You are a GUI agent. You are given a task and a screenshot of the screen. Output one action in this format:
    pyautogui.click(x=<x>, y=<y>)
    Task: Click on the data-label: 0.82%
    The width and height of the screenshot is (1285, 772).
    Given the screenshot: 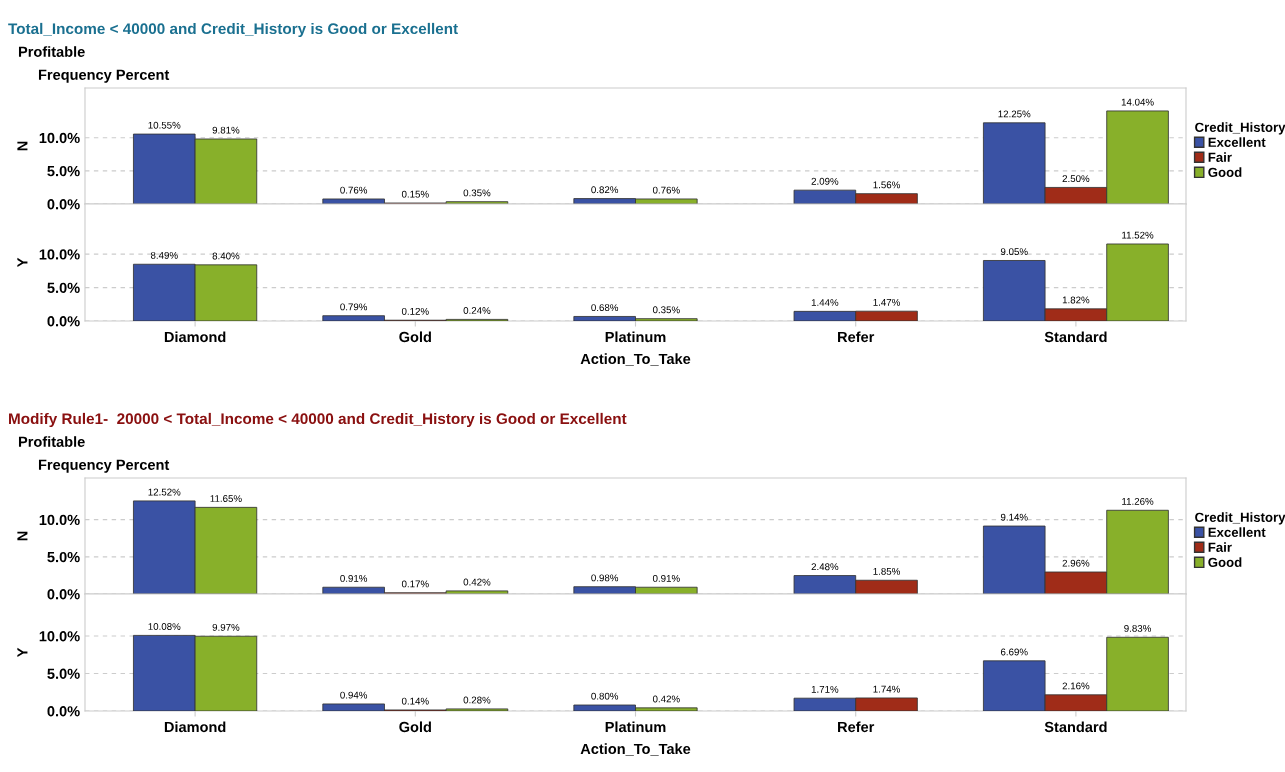 What is the action you would take?
    pyautogui.click(x=605, y=190)
    